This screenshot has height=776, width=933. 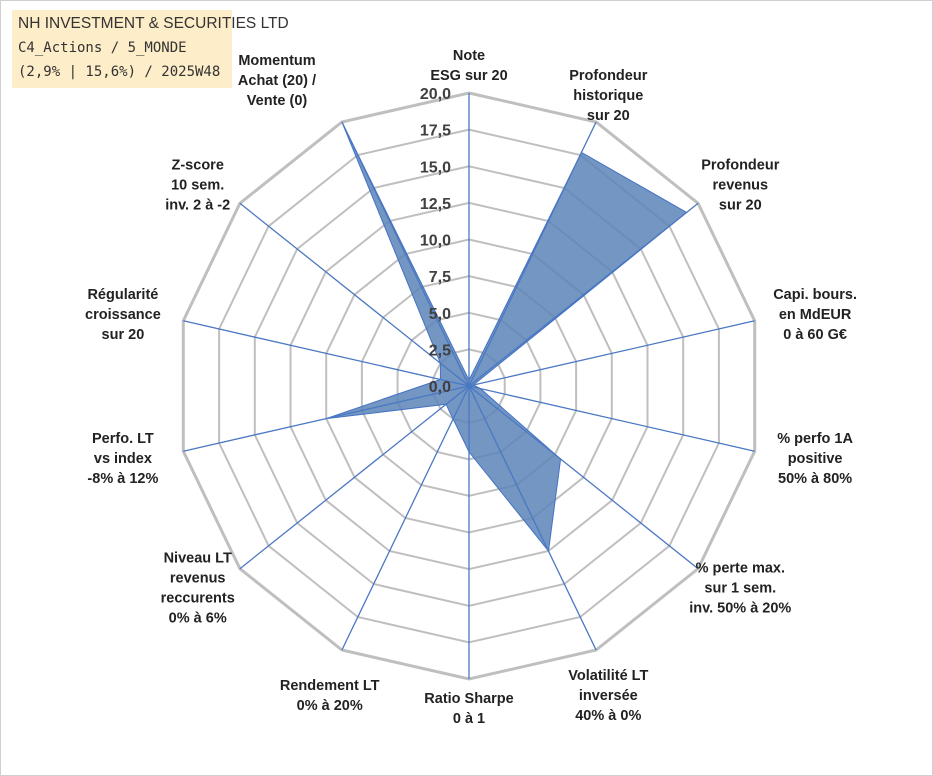 I want to click on axis-label-line: en MdEUR, so click(x=815, y=315).